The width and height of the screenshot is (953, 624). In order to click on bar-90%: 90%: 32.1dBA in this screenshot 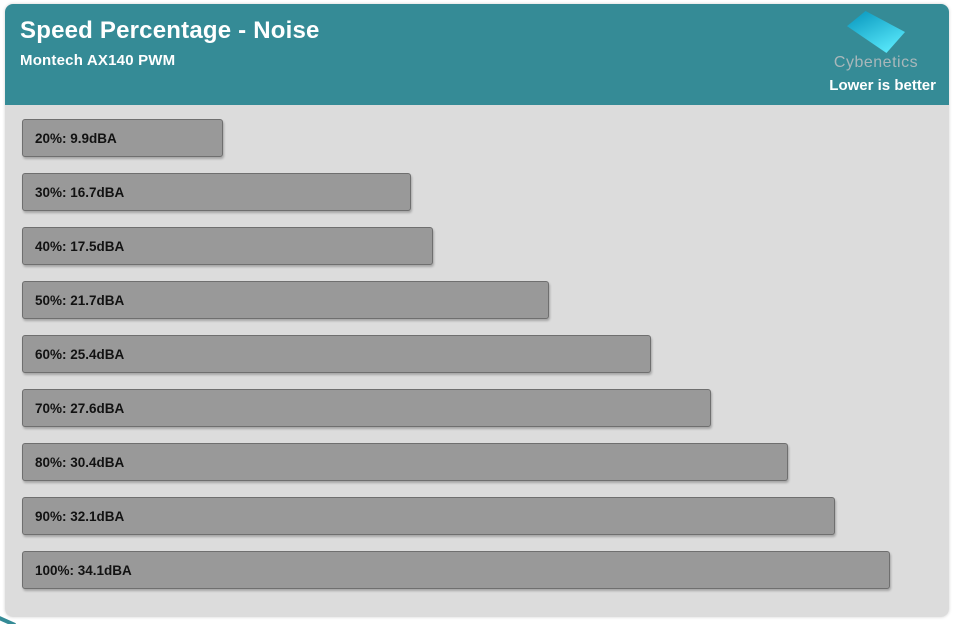, I will do `click(429, 516)`.